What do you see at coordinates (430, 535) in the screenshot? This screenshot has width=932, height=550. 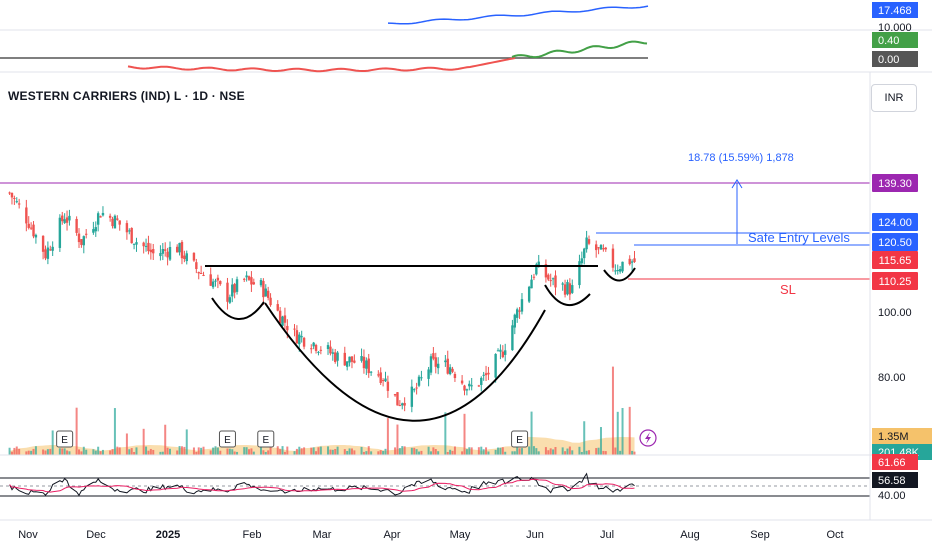 I see `time-axis: Nov Dec 2025 Feb Mar Apr May Jun Jul Aug Sep Oct` at bounding box center [430, 535].